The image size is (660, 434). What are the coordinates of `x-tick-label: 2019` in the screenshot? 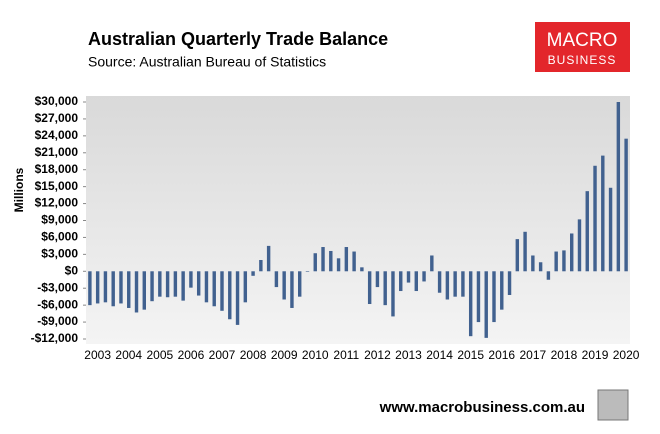 It's located at (595, 355).